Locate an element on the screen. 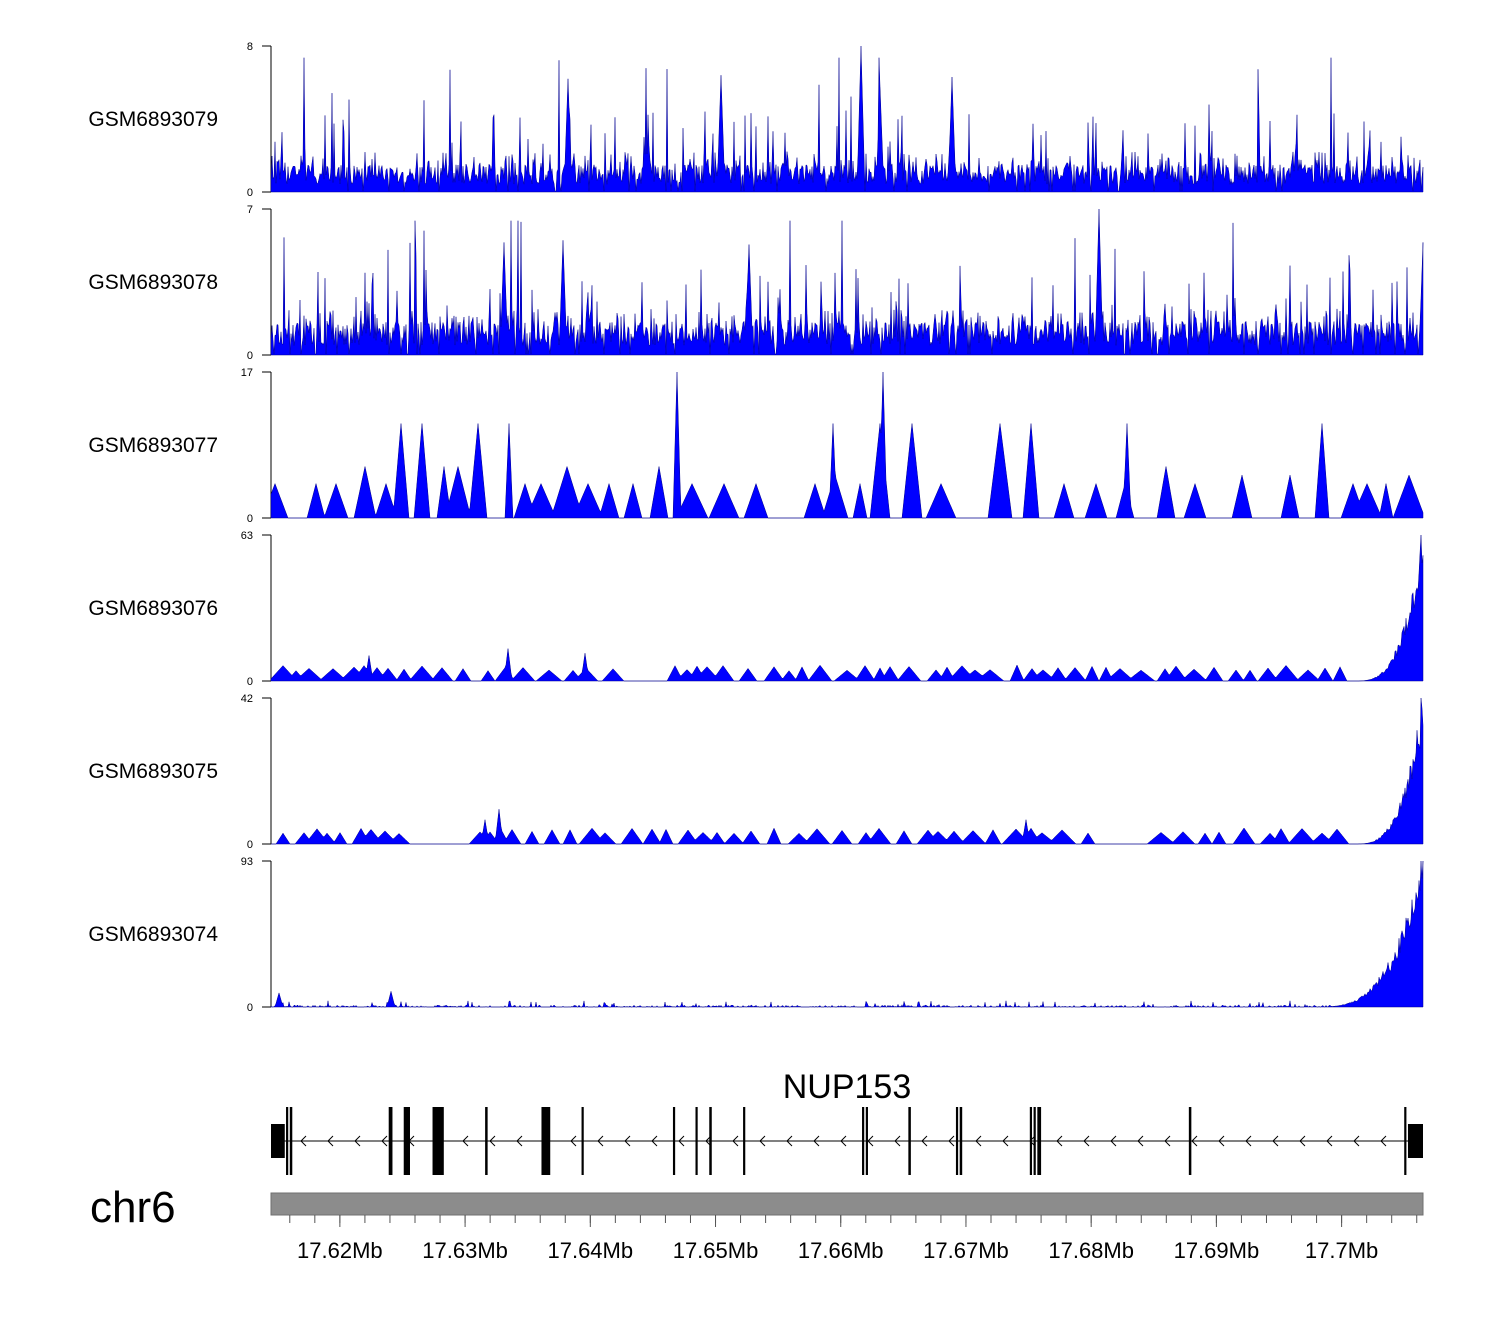 The height and width of the screenshot is (1320, 1500). track-label: GSM6893076 is located at coordinates (153, 608).